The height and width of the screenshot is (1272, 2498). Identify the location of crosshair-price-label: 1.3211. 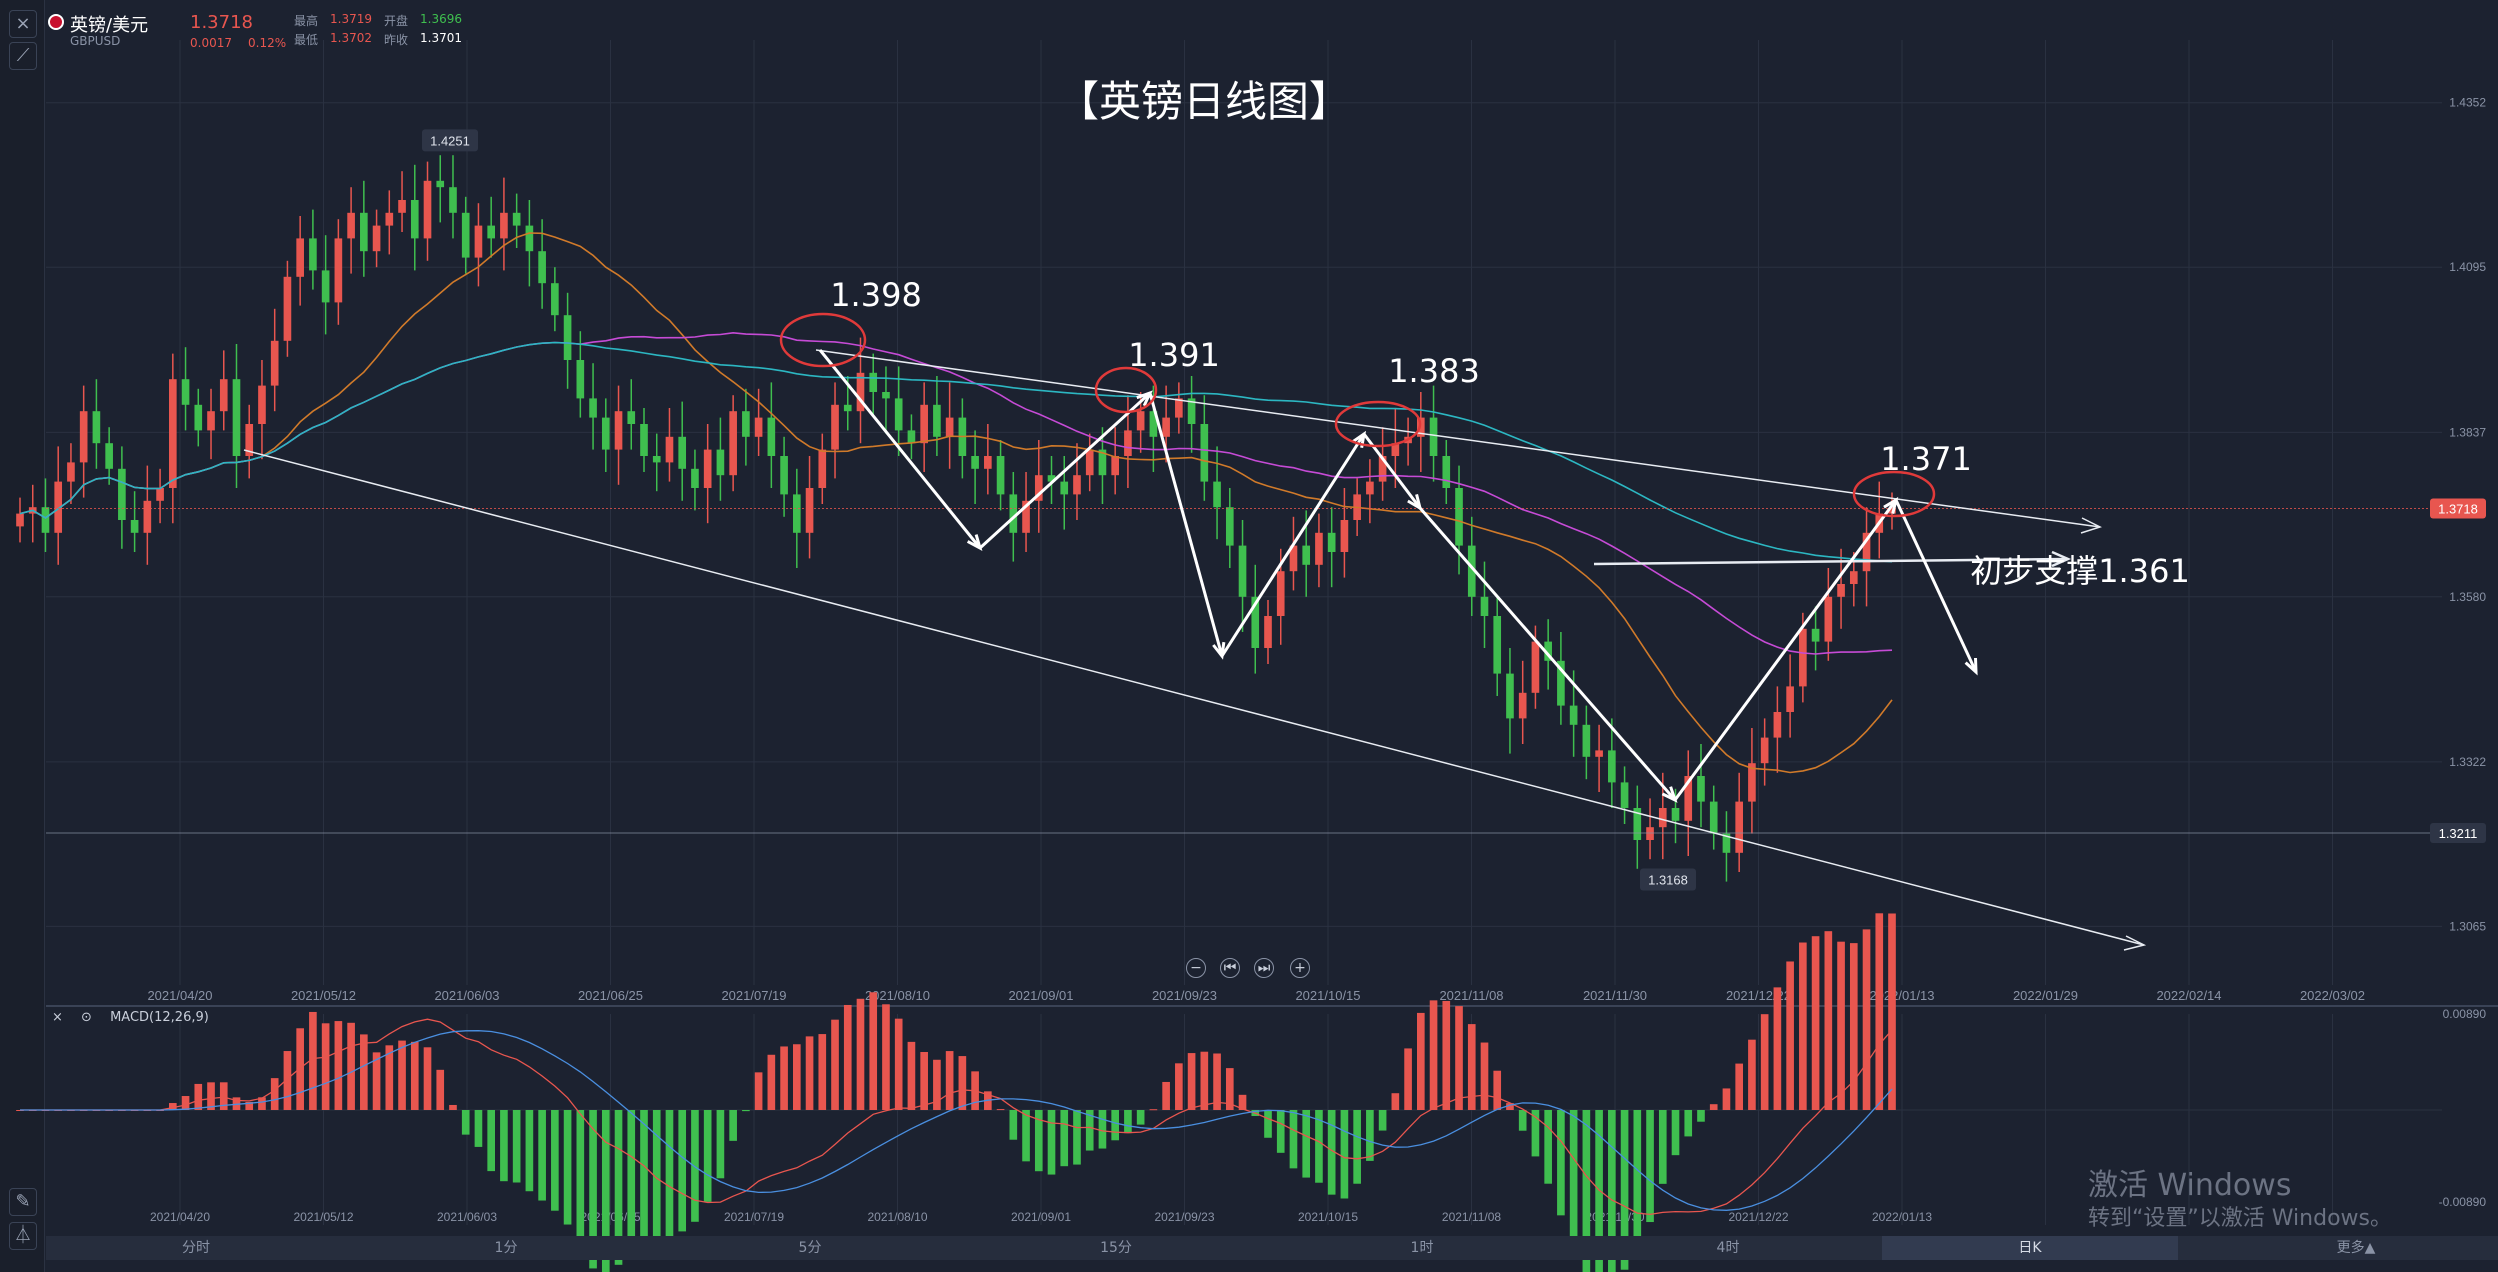
(2458, 833).